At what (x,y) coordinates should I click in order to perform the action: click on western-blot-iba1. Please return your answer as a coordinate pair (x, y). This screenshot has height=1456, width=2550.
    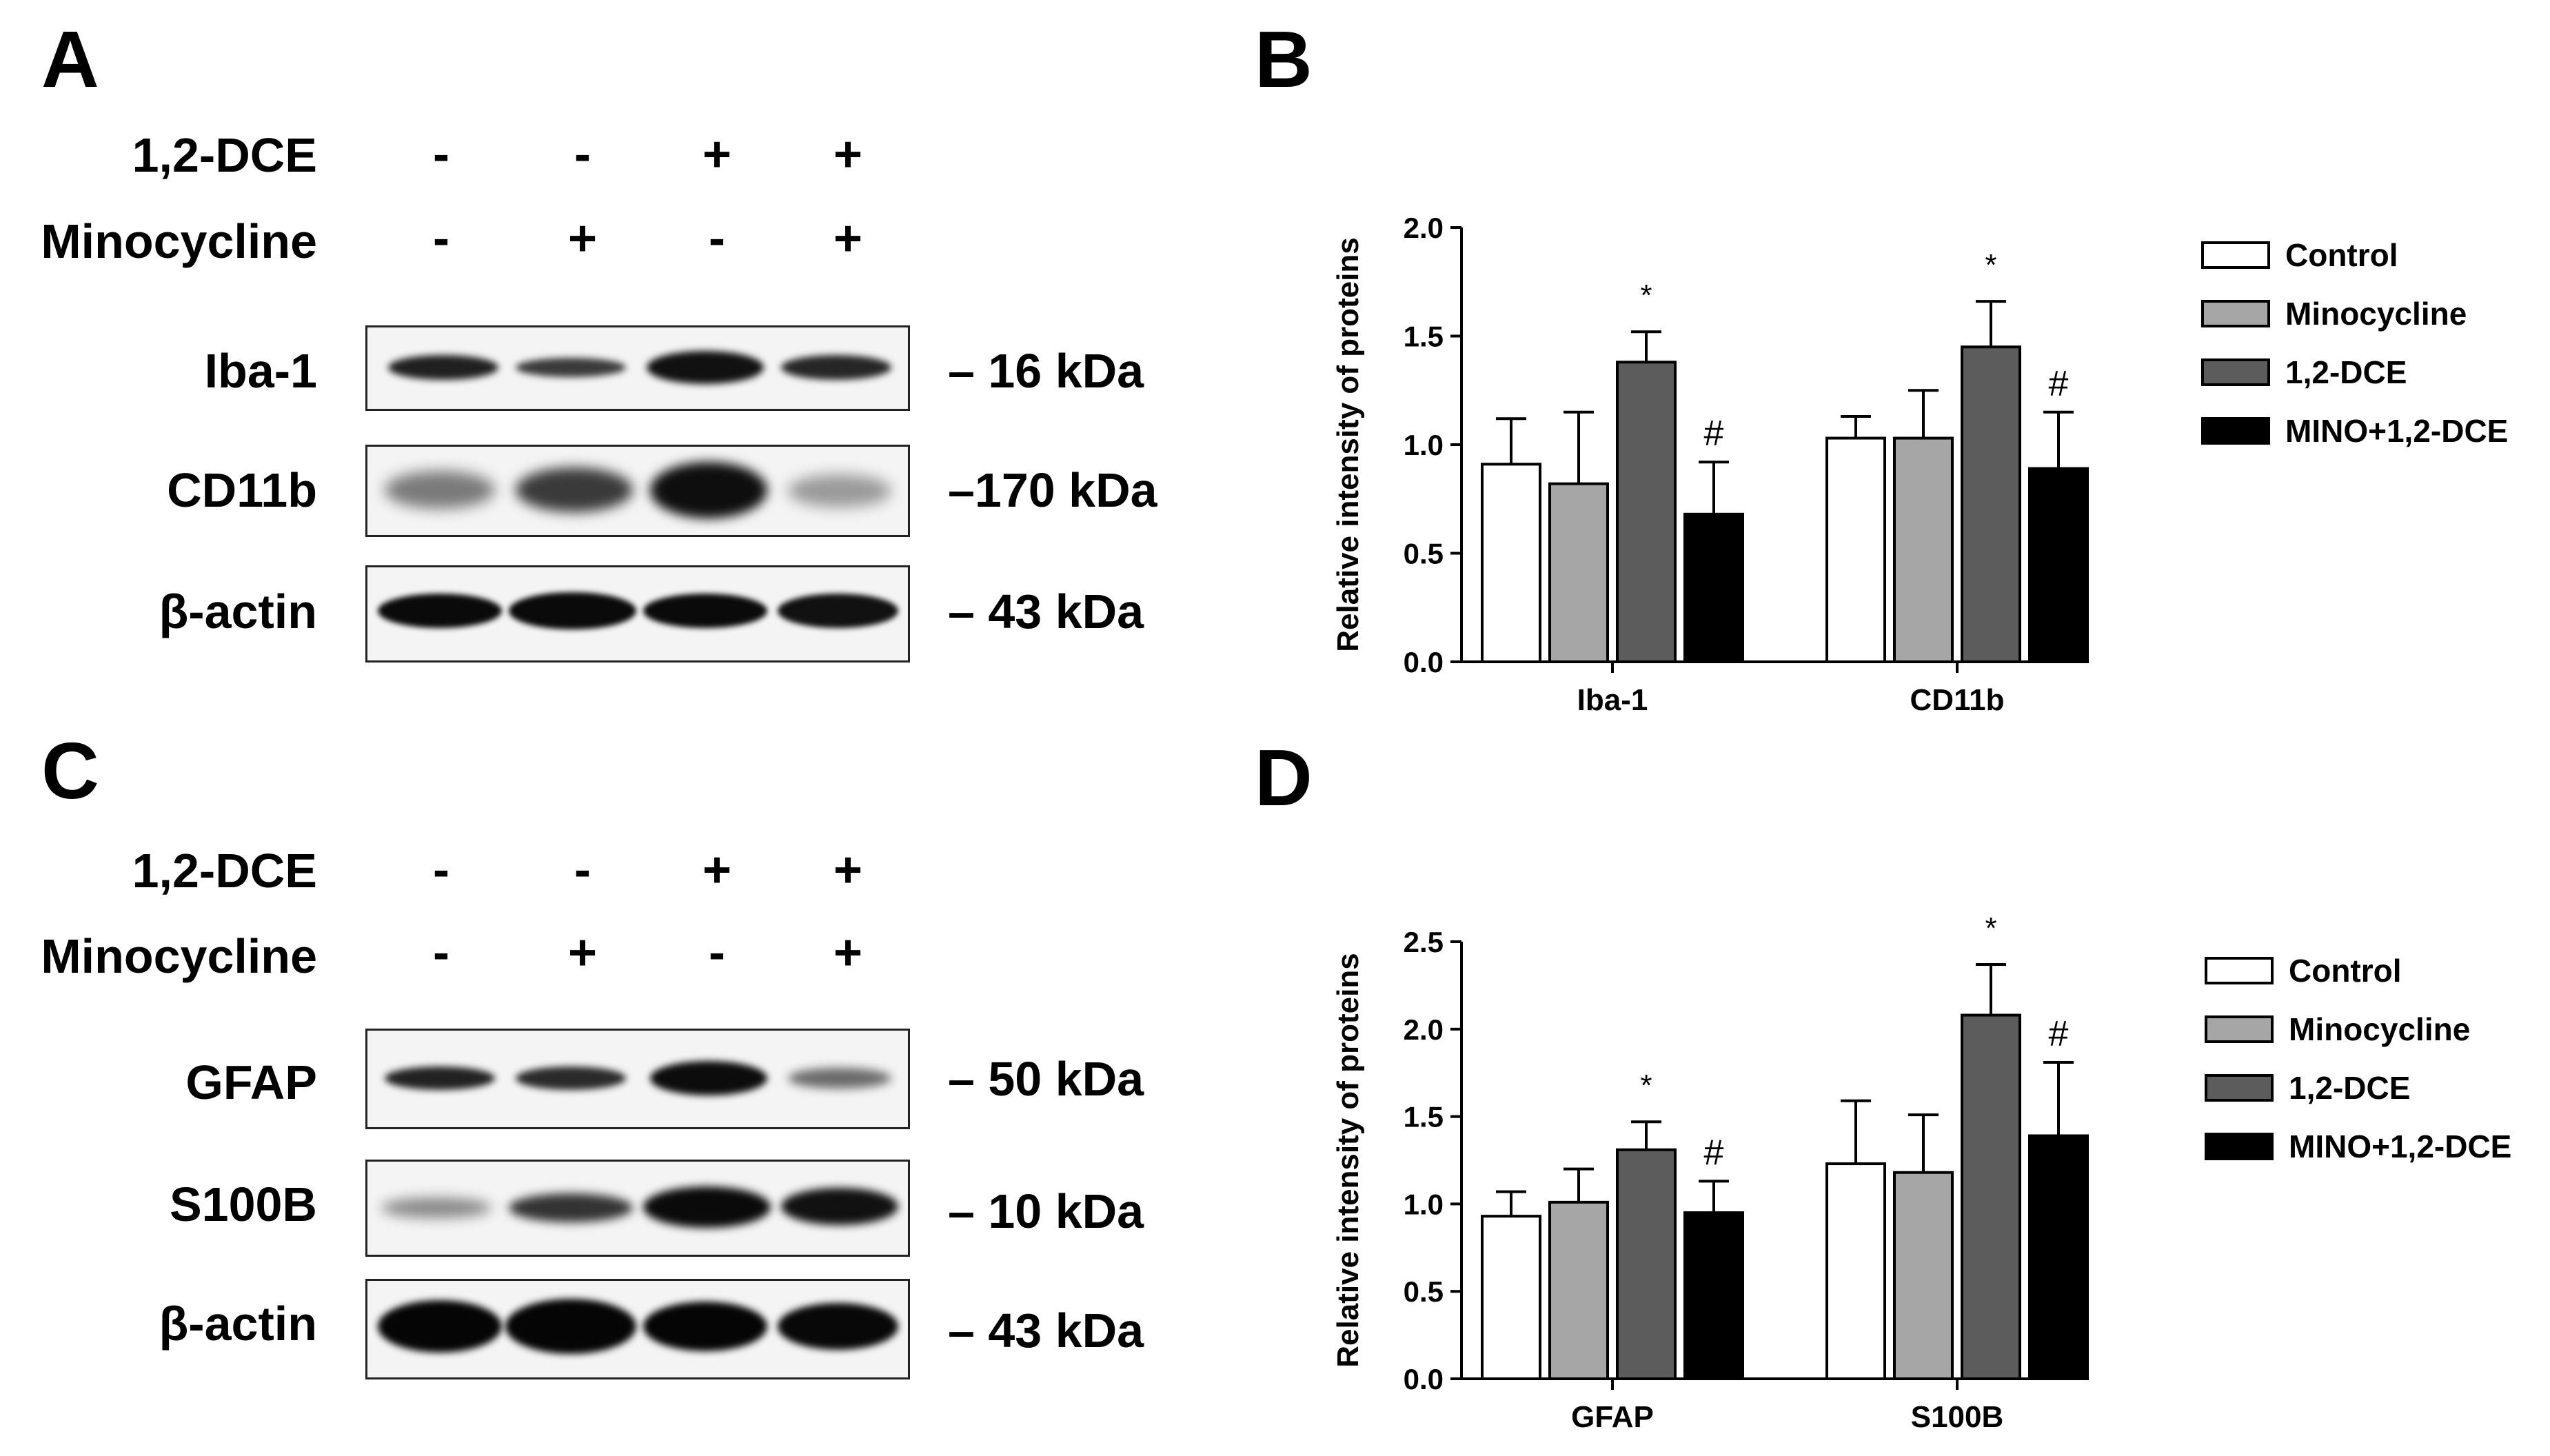
    Looking at the image, I should click on (637, 368).